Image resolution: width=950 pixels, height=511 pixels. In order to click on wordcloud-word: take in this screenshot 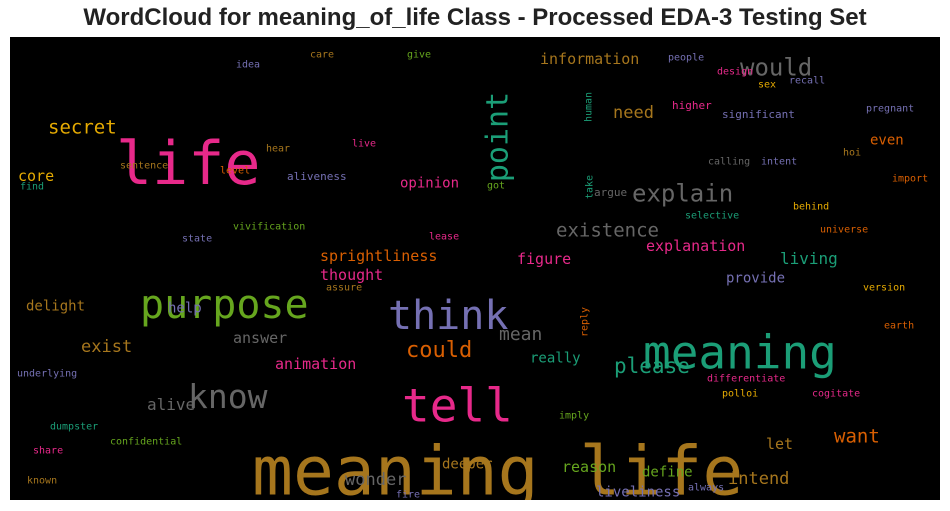, I will do `click(589, 187)`.